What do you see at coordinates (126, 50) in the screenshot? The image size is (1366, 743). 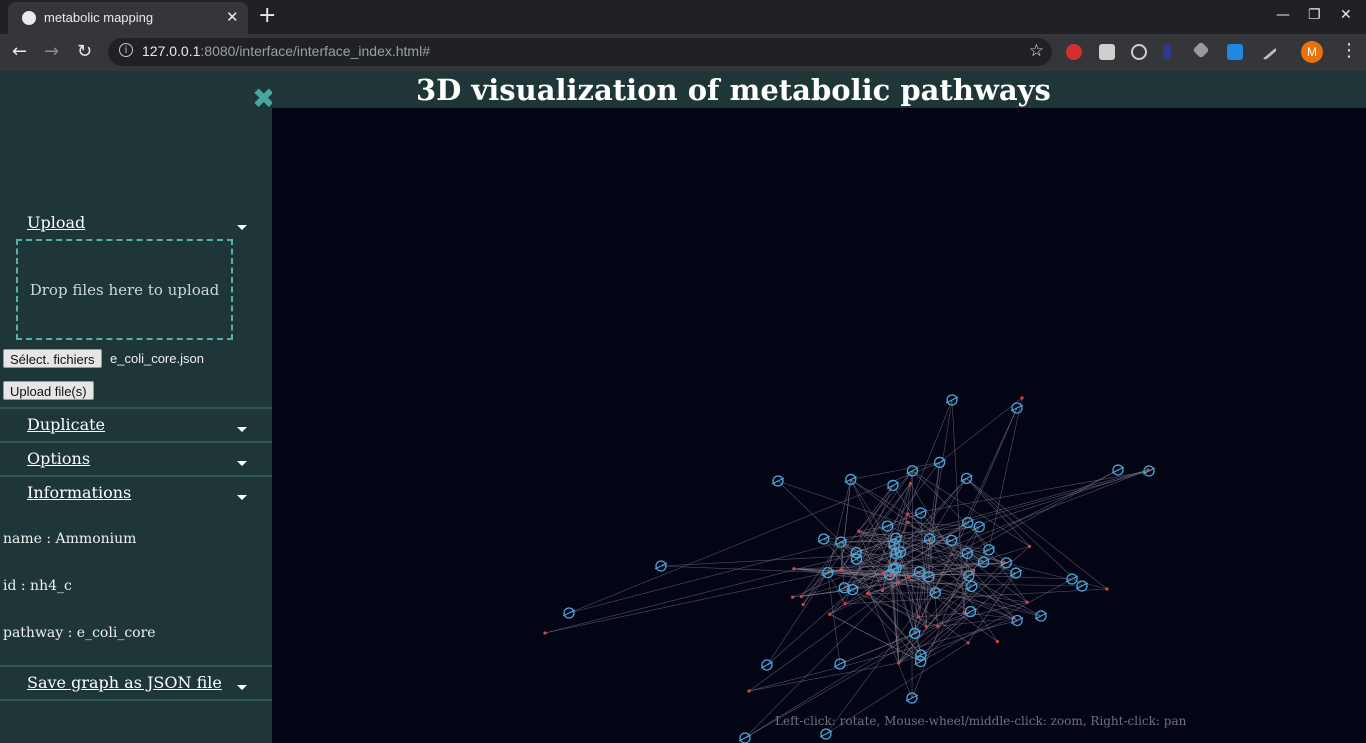 I see `info-icon: i` at bounding box center [126, 50].